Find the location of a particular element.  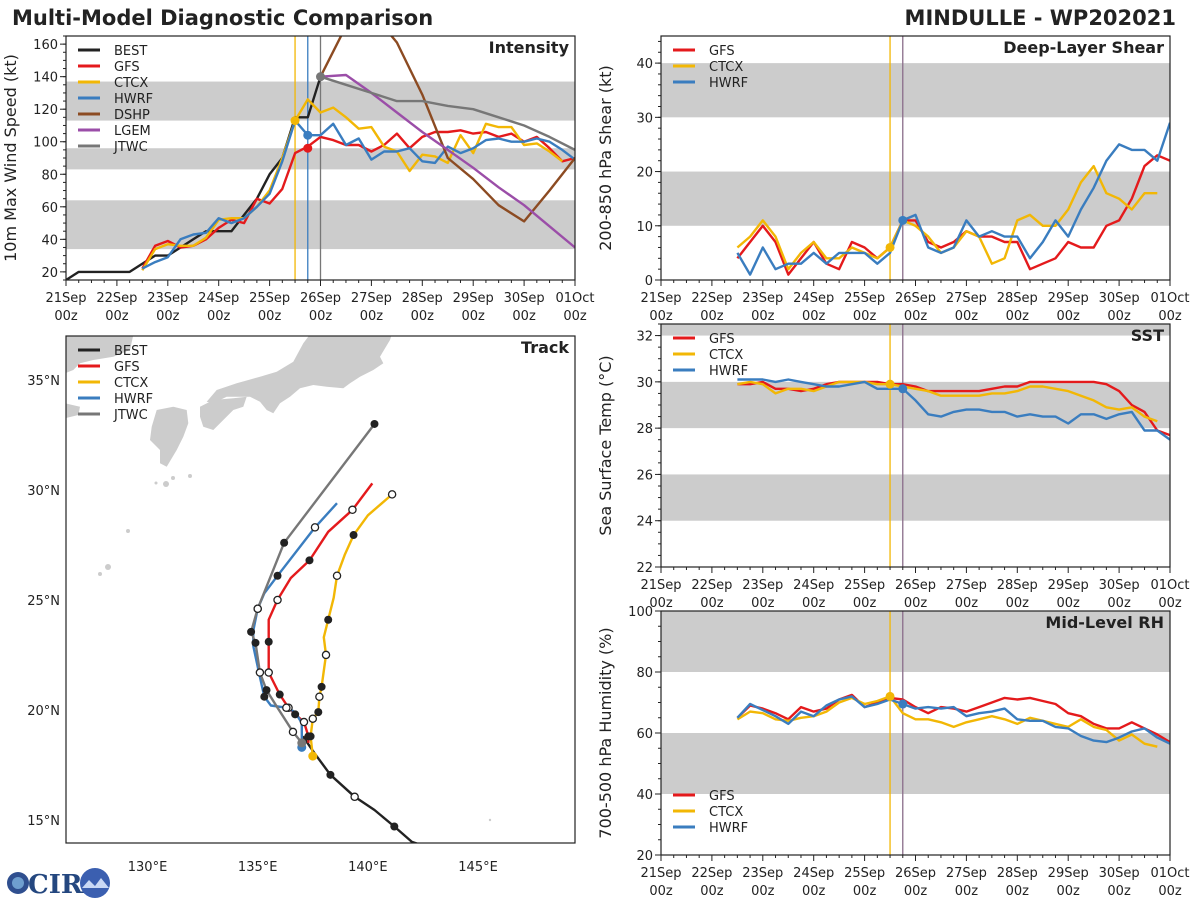

marker-gfs is located at coordinates (308, 148).